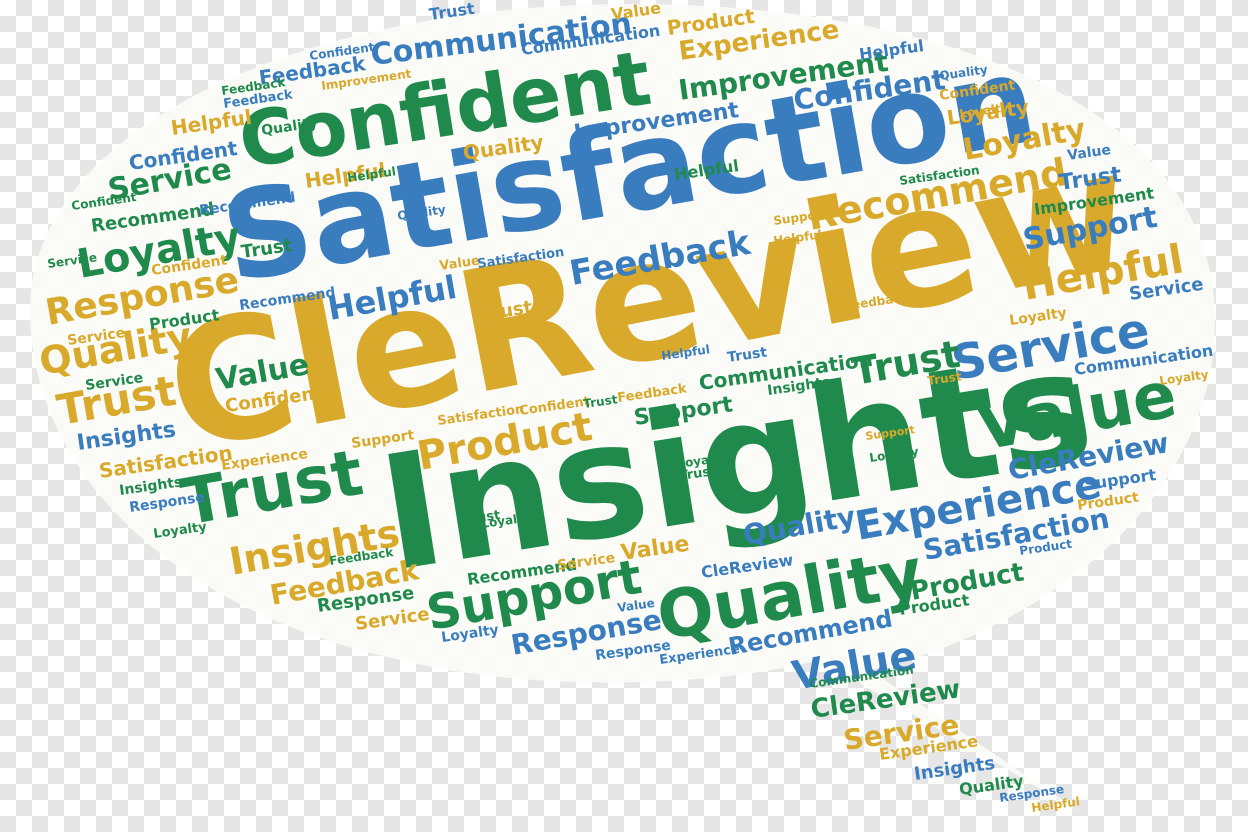 The height and width of the screenshot is (832, 1248). I want to click on cloud-word: Service, so click(71, 260).